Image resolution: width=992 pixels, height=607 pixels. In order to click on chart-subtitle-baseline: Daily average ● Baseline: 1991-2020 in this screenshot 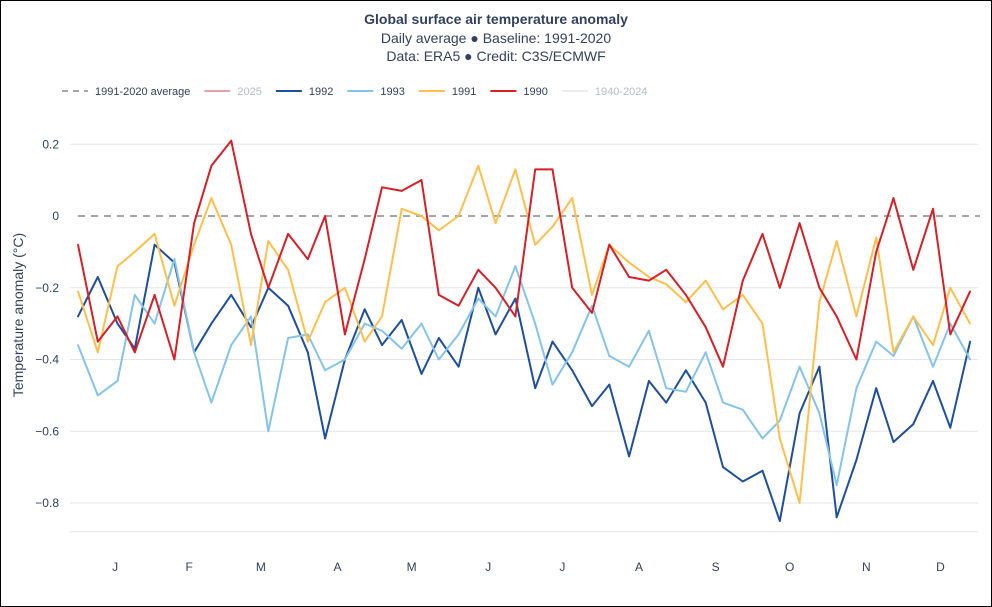, I will do `click(496, 38)`.